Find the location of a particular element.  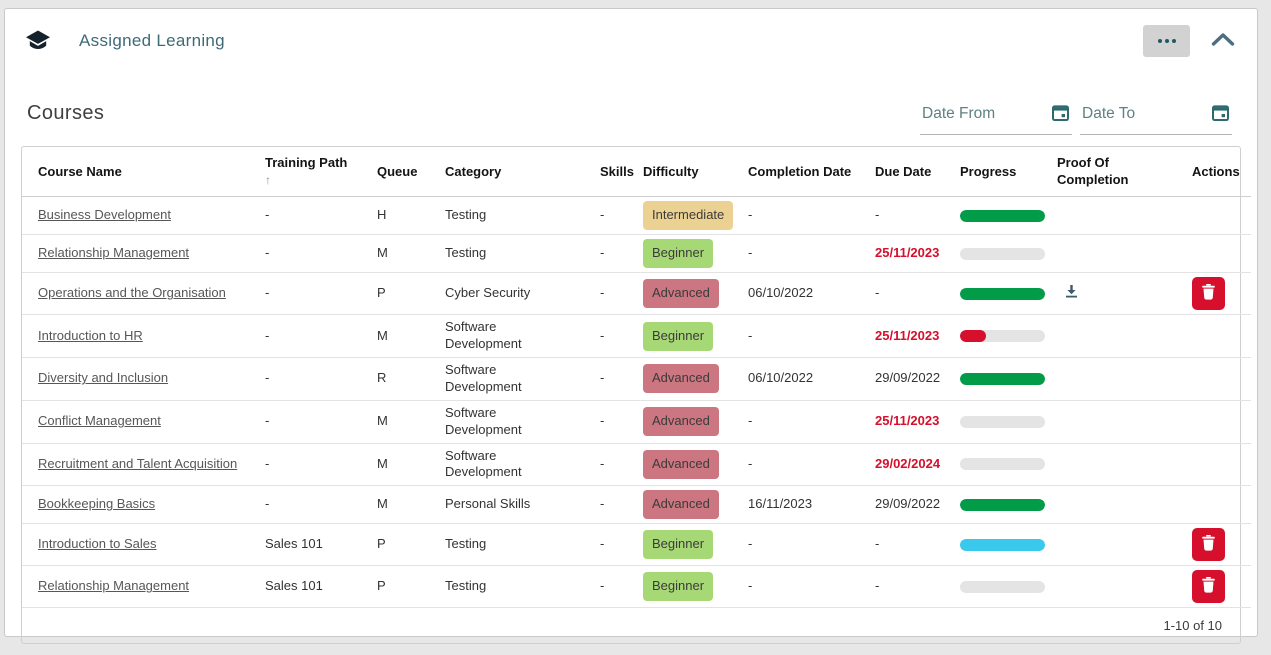

course-link: Business Development is located at coordinates (104, 215).